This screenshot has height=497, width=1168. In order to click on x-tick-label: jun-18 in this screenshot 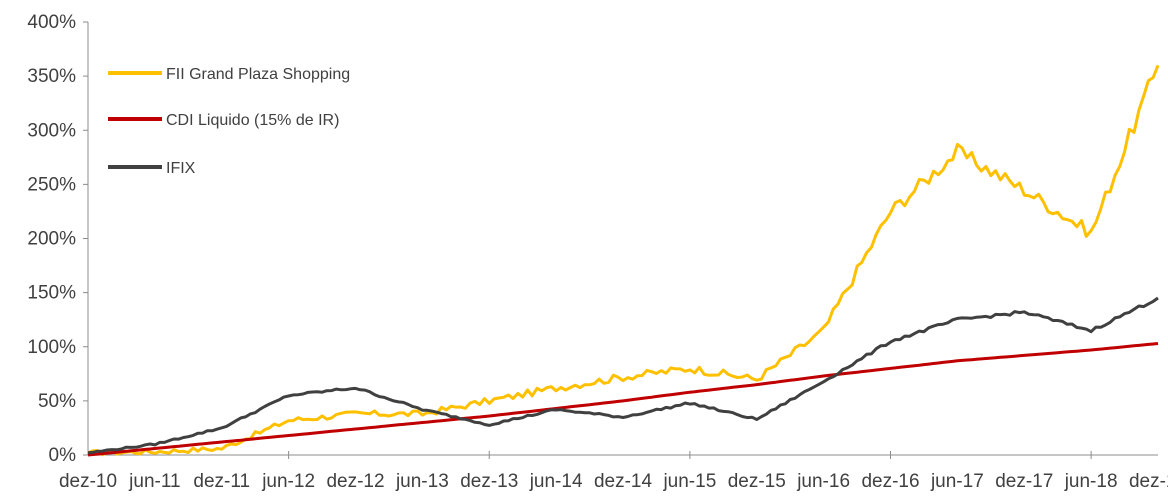, I will do `click(1091, 481)`.